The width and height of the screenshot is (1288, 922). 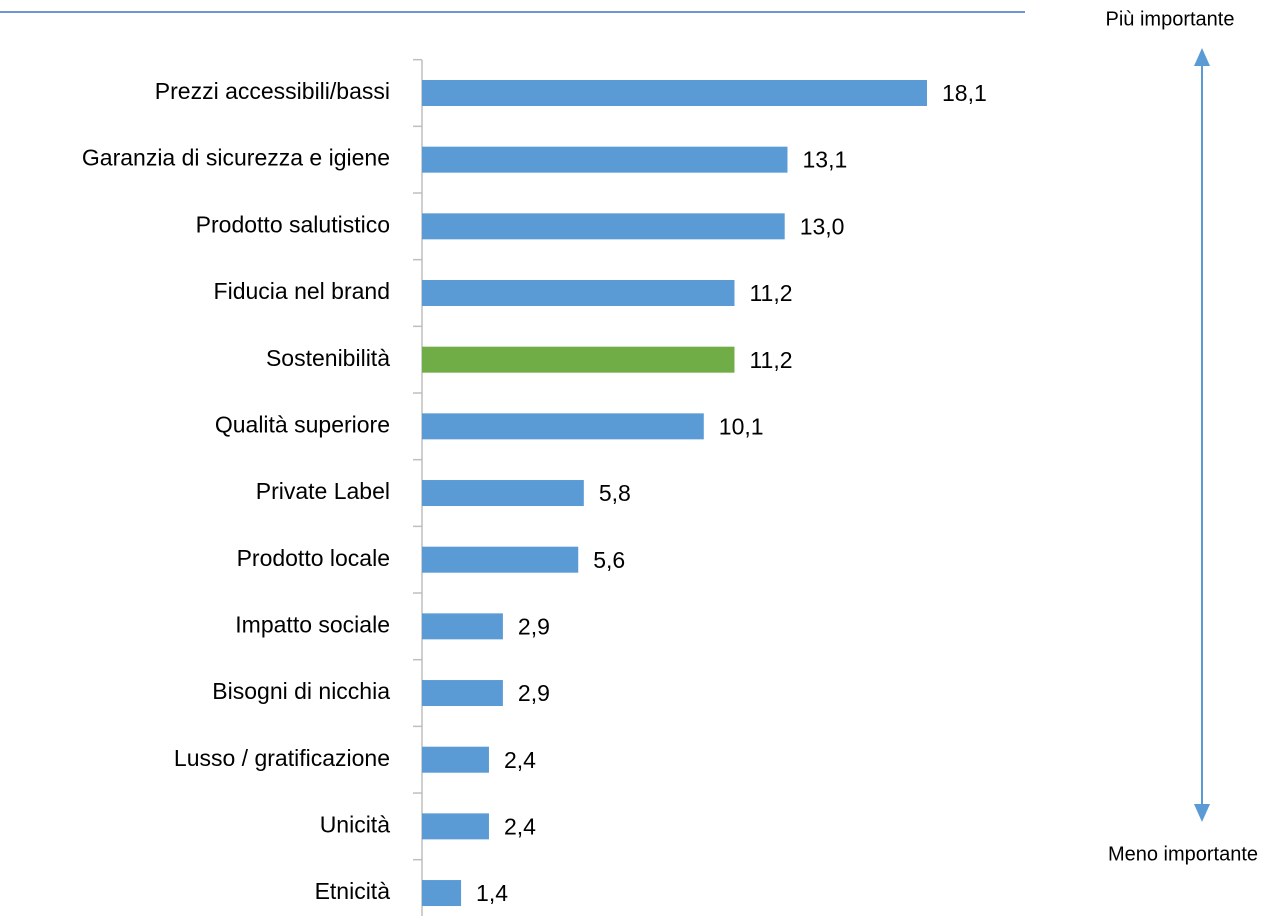 I want to click on value-label: 10,1, so click(x=741, y=426).